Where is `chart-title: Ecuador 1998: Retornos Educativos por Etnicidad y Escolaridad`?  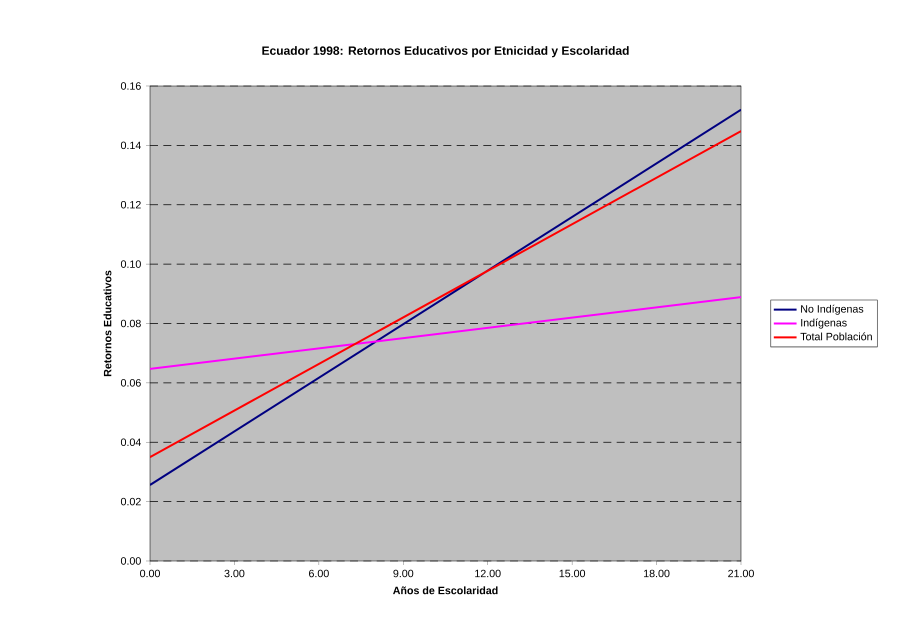
chart-title: Ecuador 1998: Retornos Educativos por Etnicidad y Escolaridad is located at coordinates (445, 52).